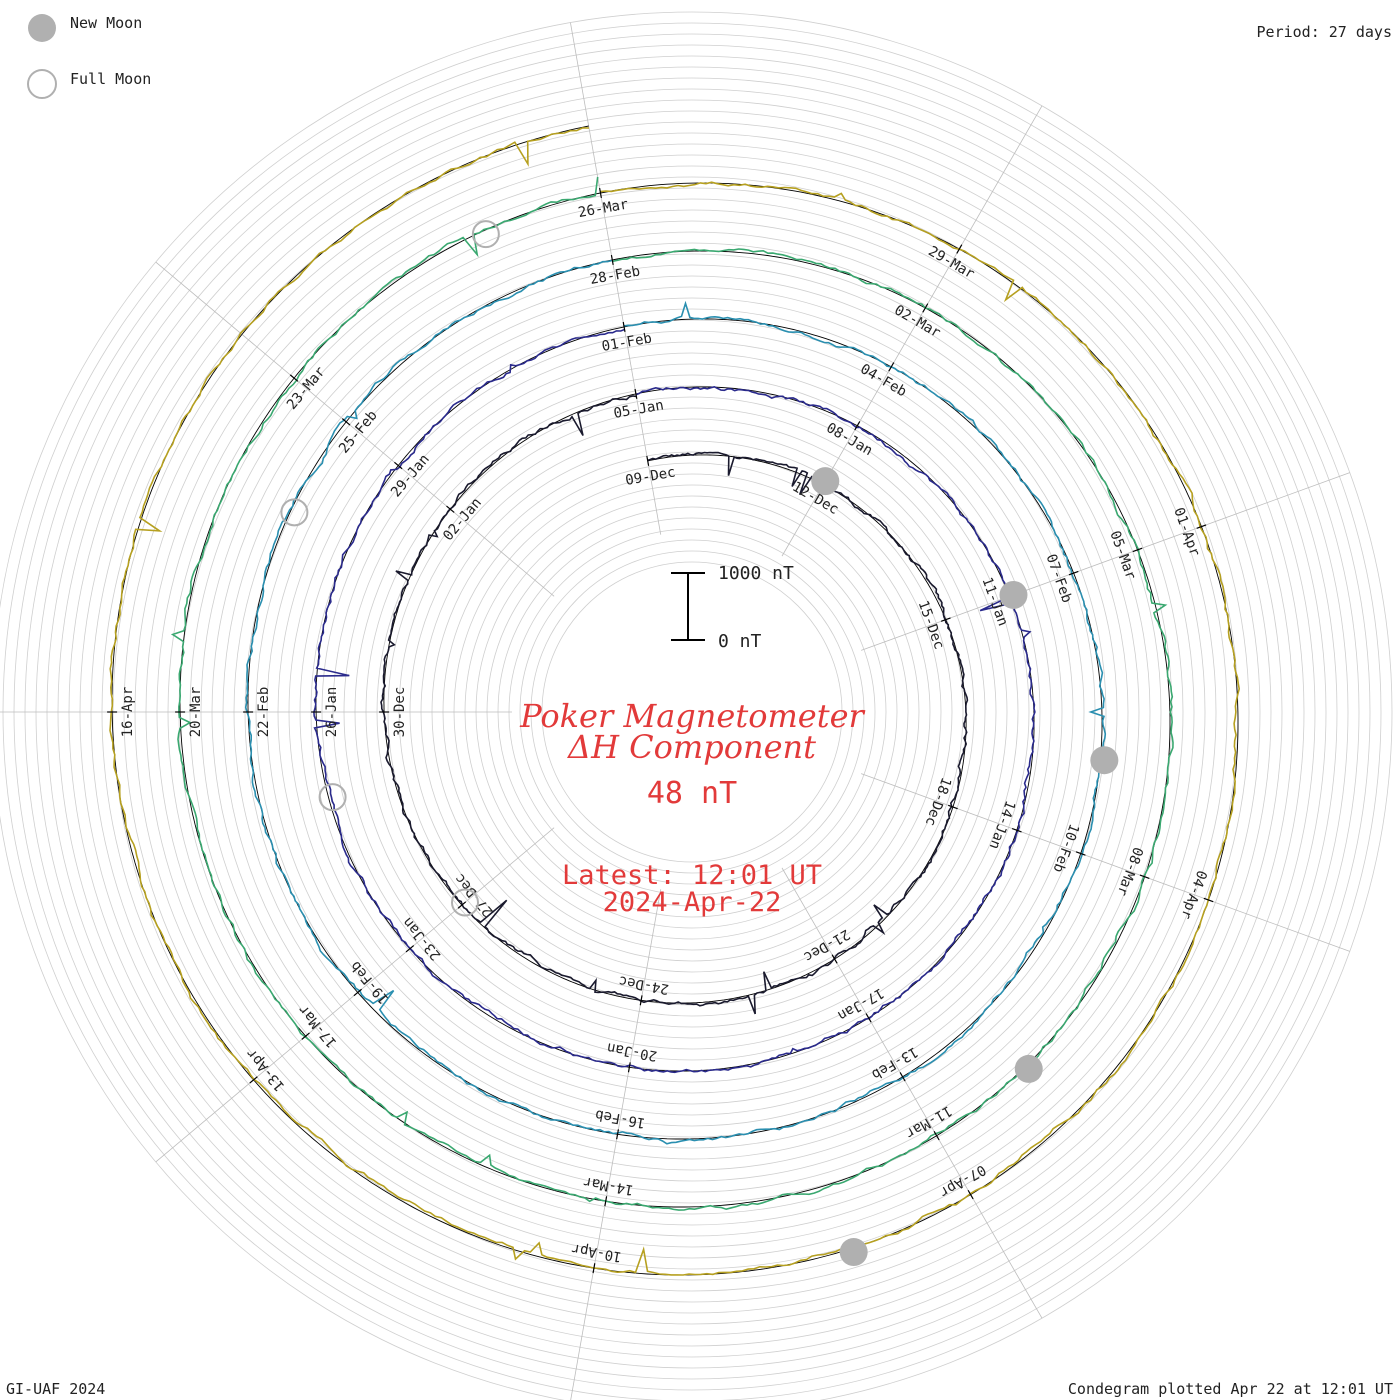 The width and height of the screenshot is (1400, 1400). What do you see at coordinates (306, 388) in the screenshot?
I see `date-tick-label: 23-Mar` at bounding box center [306, 388].